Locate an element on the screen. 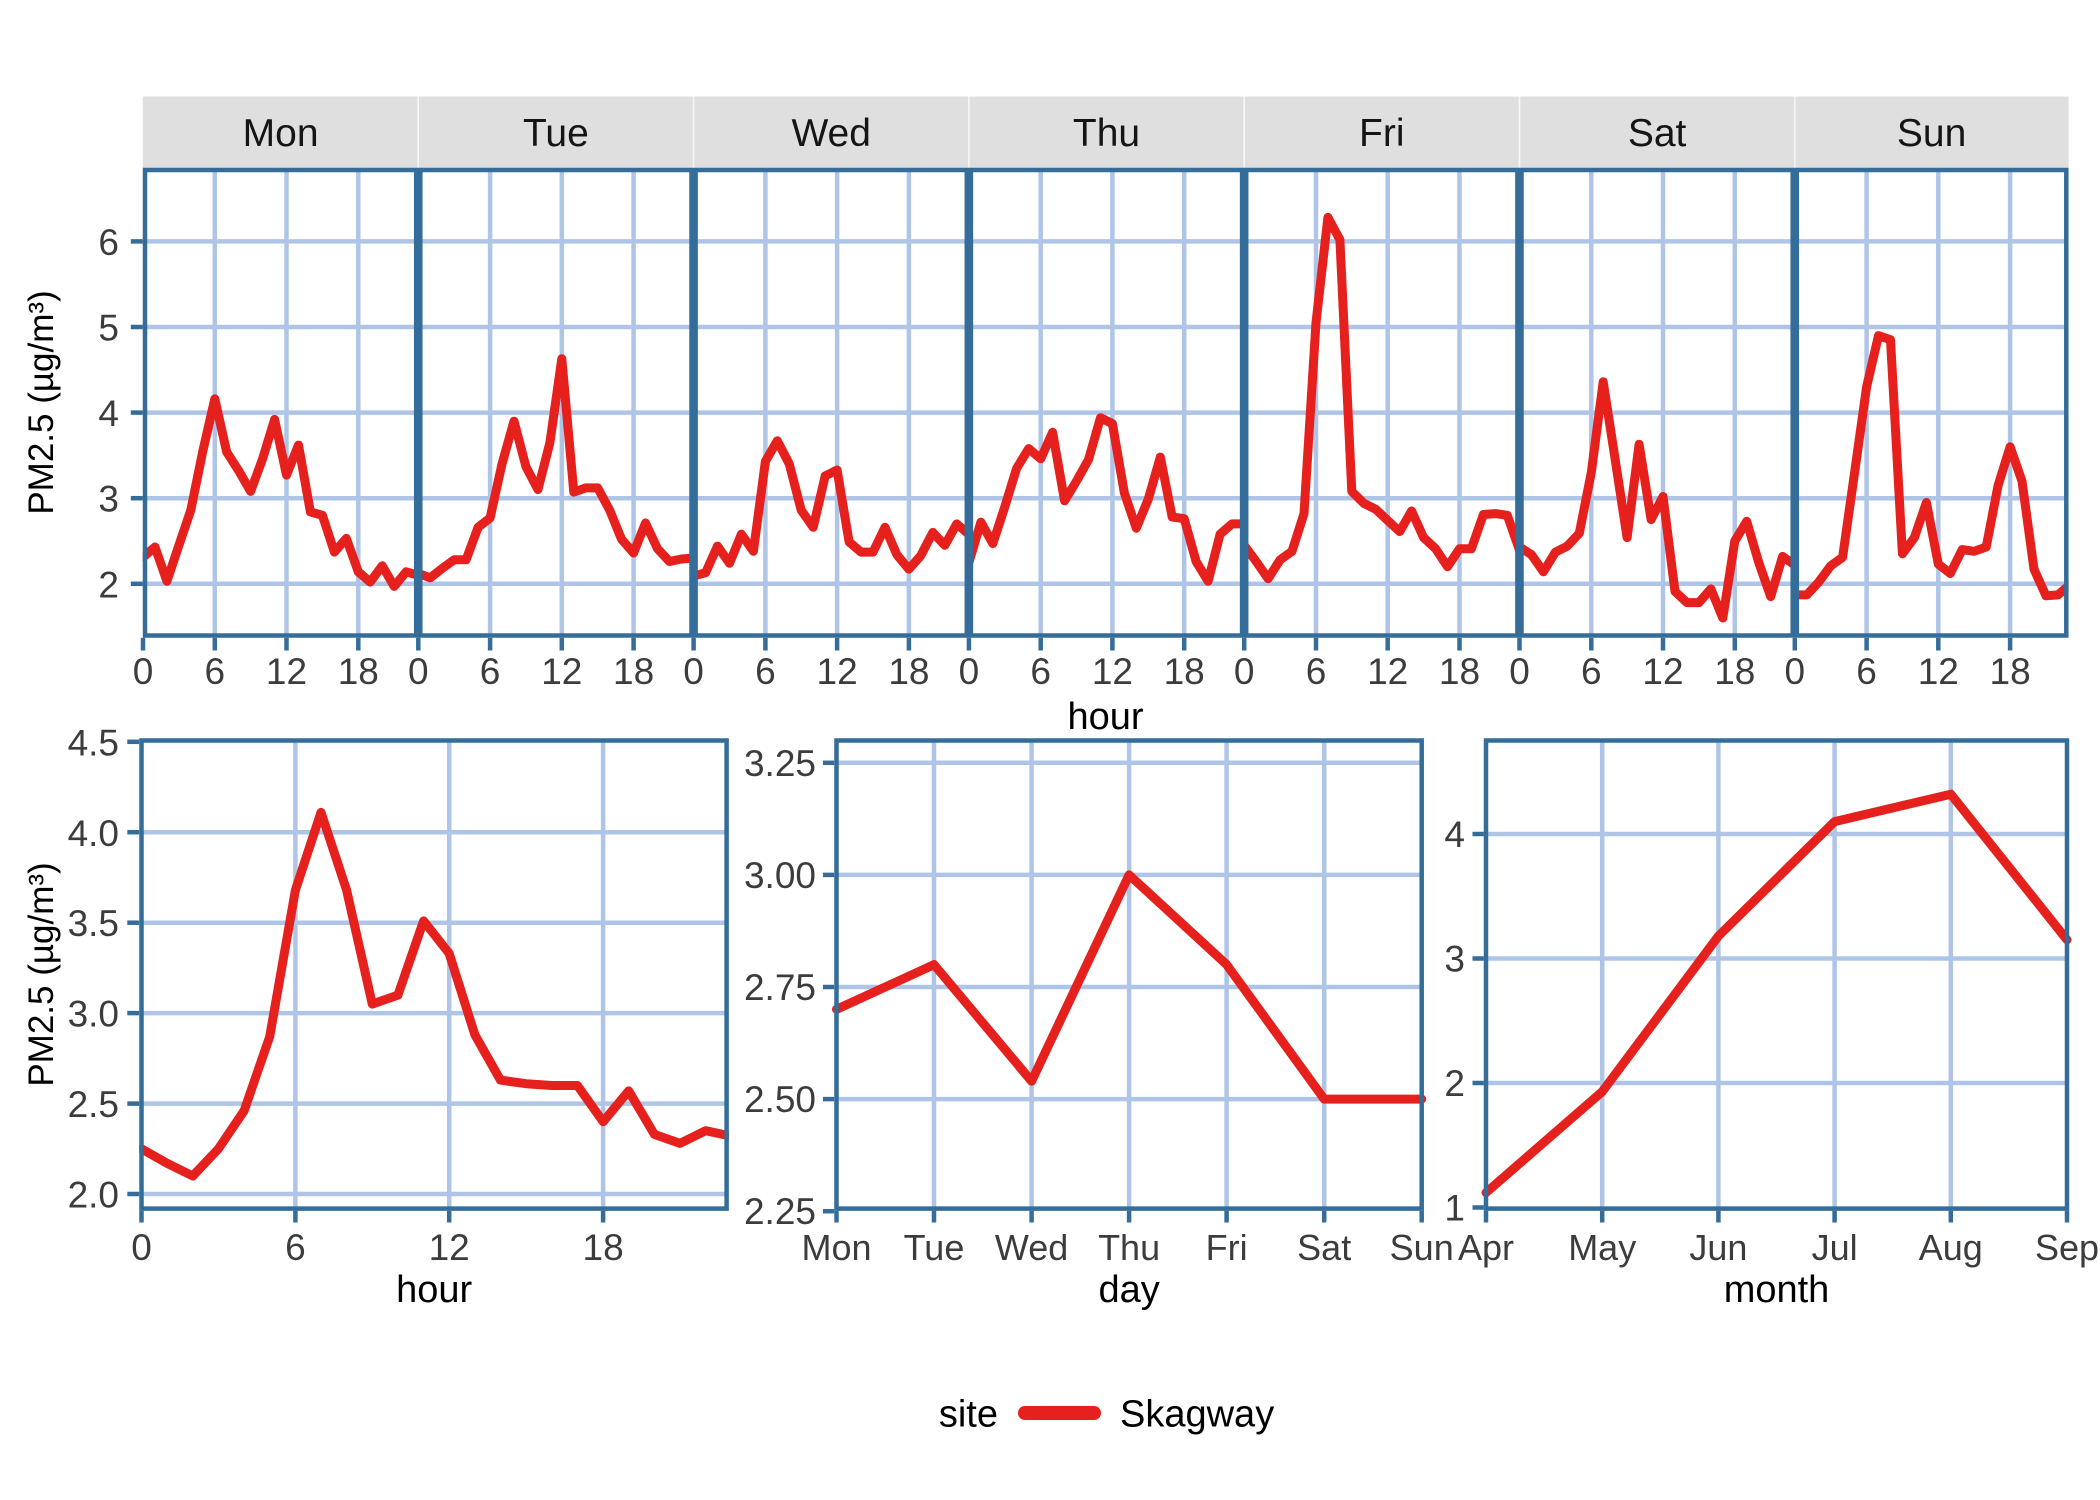 The image size is (2100, 1500). svg-text: 2.25 is located at coordinates (780, 1211).